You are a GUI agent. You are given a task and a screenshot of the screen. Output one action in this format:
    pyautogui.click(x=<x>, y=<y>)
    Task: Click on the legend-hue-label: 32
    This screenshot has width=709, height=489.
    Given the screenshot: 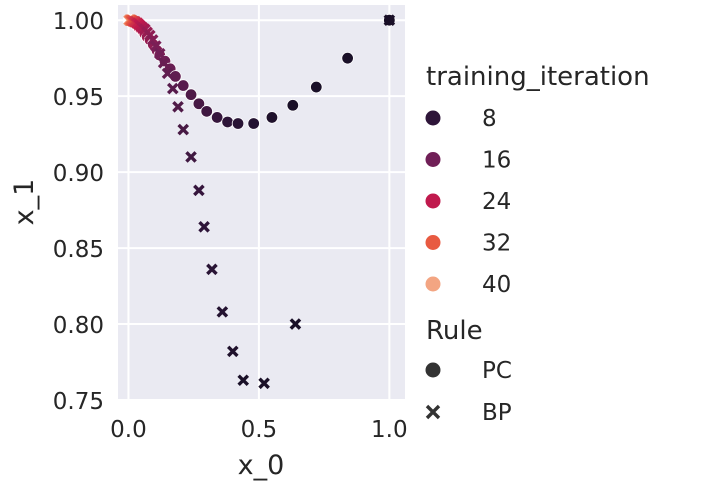 What is the action you would take?
    pyautogui.click(x=496, y=244)
    